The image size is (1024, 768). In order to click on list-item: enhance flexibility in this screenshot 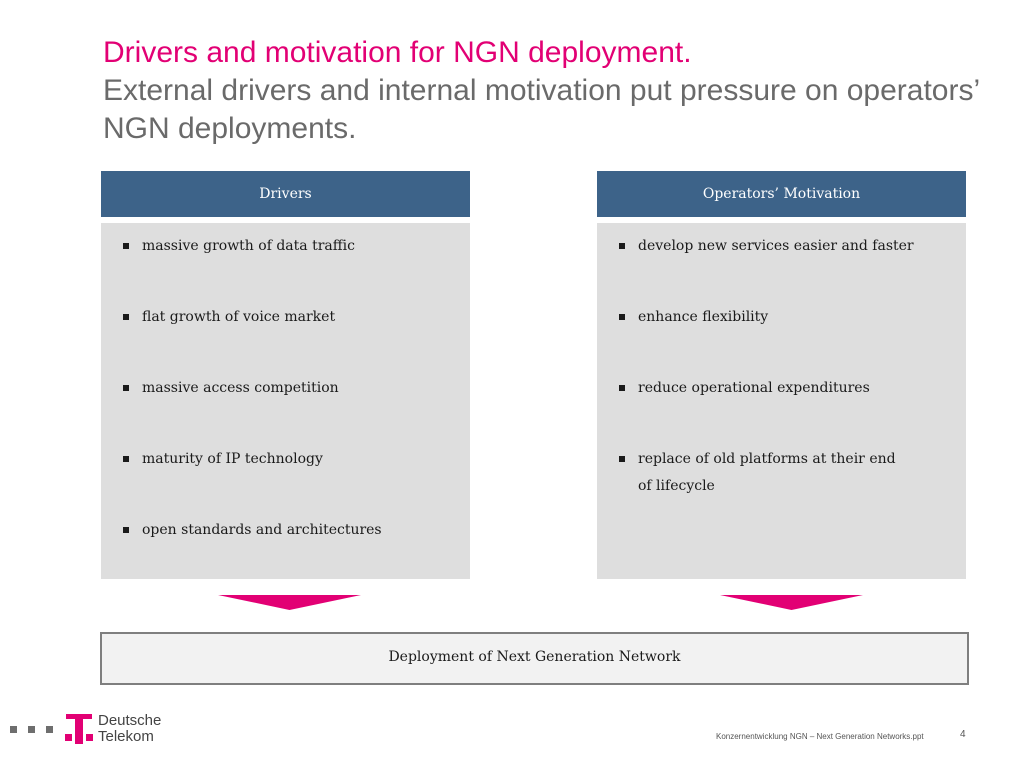, I will do `click(785, 317)`.